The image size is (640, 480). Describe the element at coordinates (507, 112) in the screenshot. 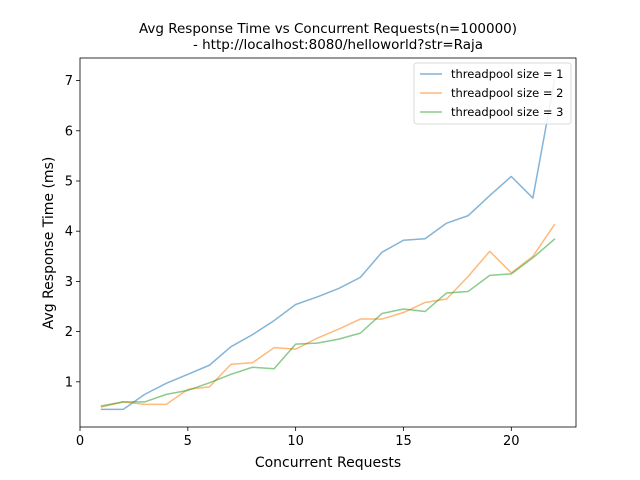

I see `legend-label: threadpool size = 3` at that location.